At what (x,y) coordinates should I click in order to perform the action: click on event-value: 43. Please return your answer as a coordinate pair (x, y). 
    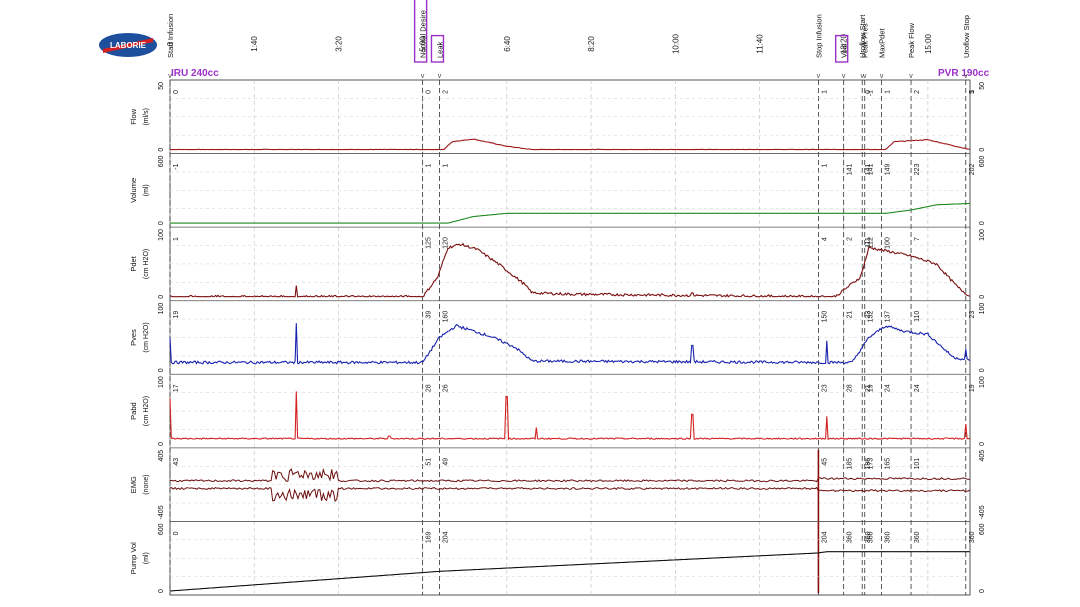
    Looking at the image, I should click on (176, 462).